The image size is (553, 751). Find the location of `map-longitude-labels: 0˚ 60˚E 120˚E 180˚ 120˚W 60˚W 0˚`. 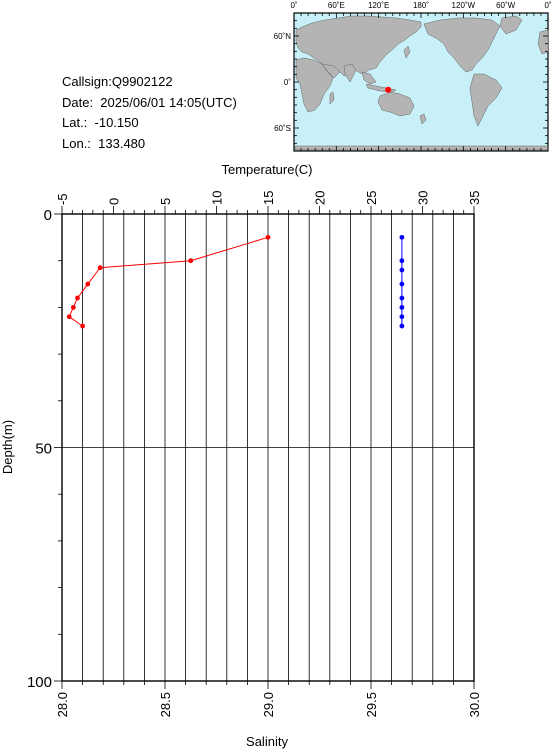

map-longitude-labels: 0˚ 60˚E 120˚E 180˚ 120˚W 60˚W 0˚ is located at coordinates (420, 5).